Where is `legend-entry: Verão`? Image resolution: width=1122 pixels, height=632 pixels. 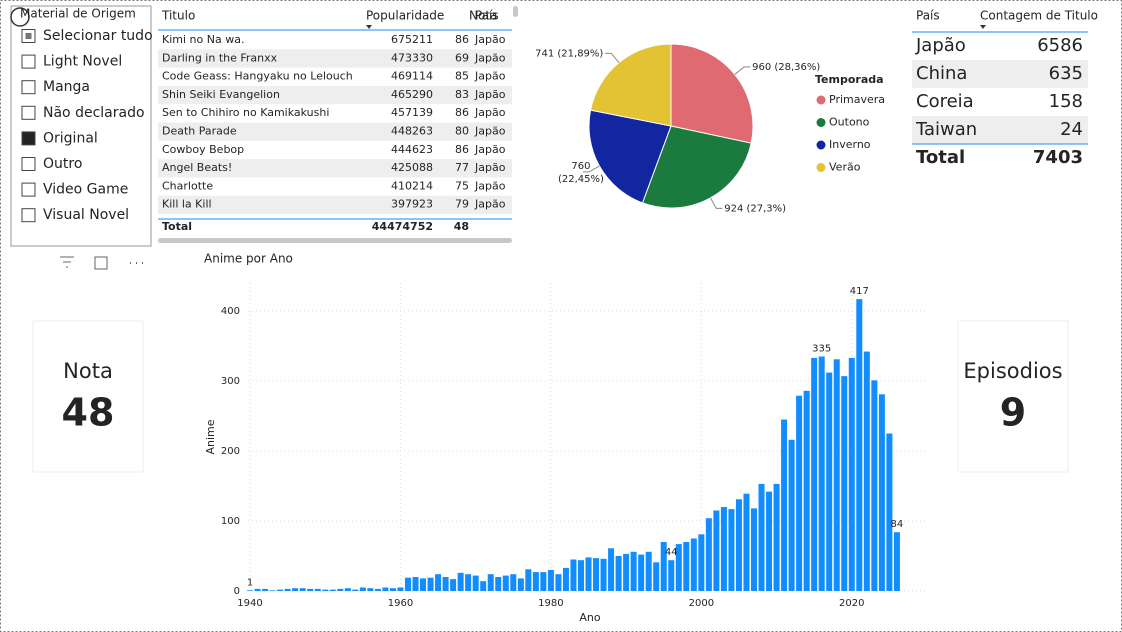 legend-entry: Verão is located at coordinates (845, 167).